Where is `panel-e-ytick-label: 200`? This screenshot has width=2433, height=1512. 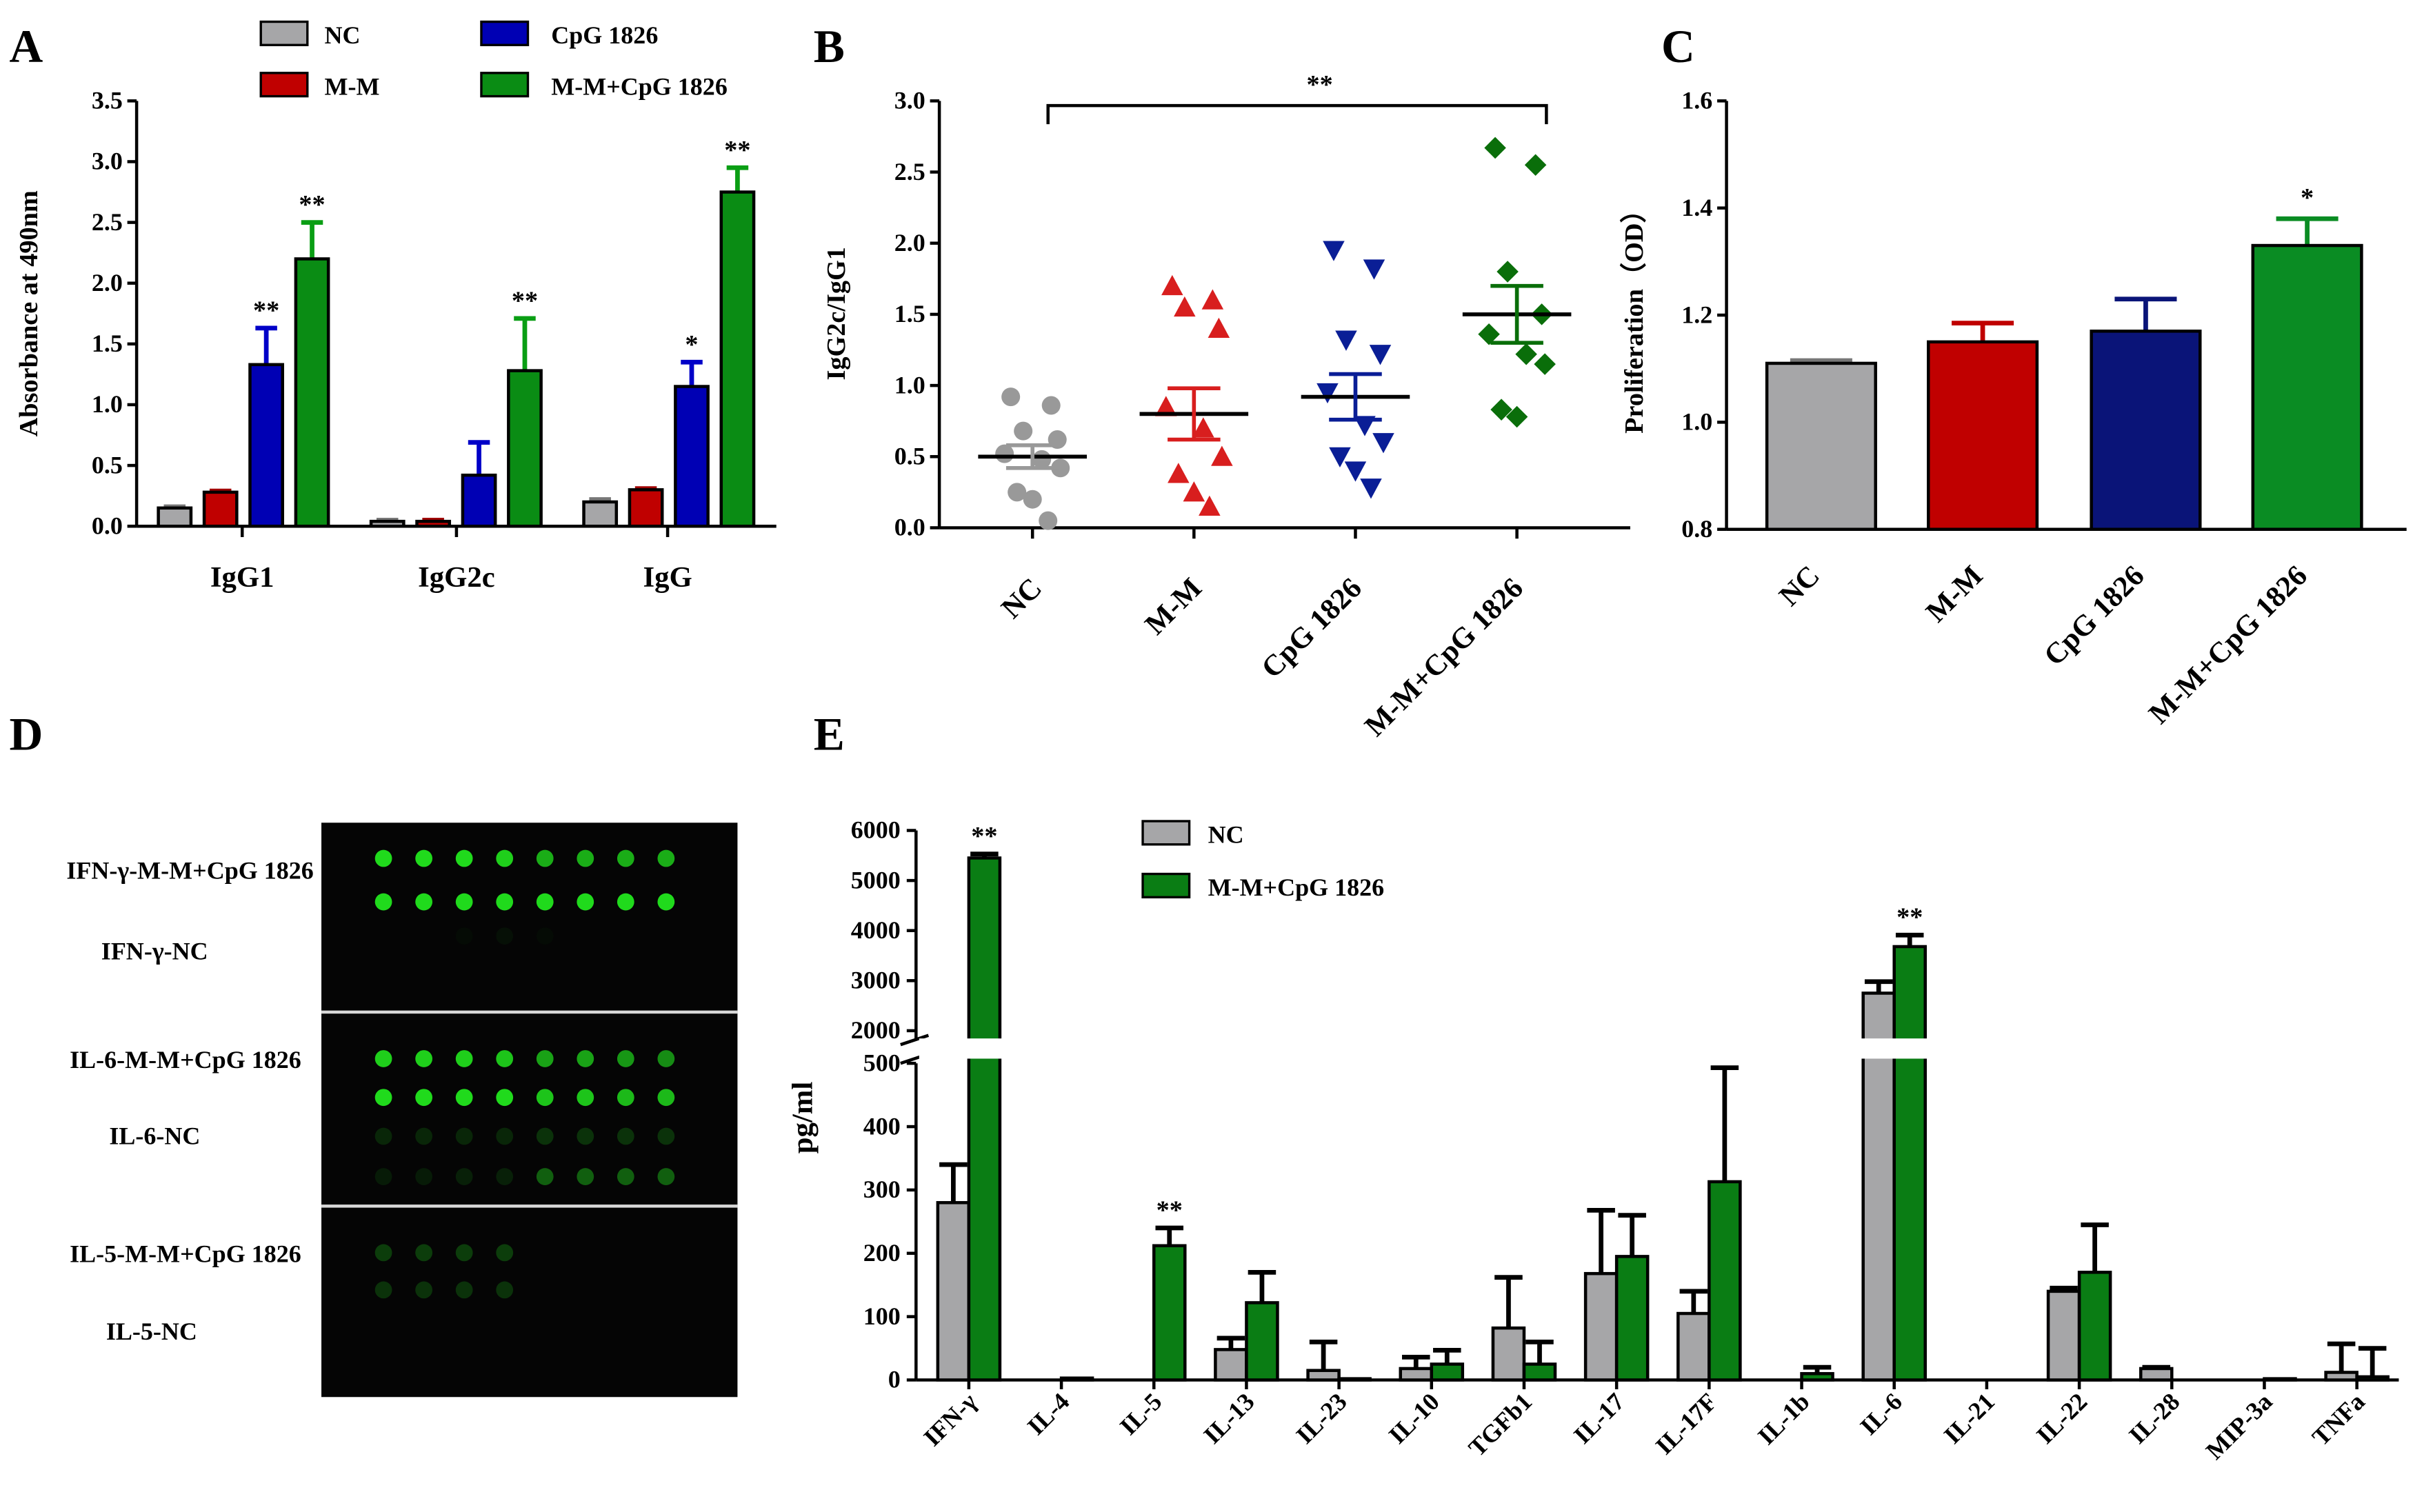 panel-e-ytick-label: 200 is located at coordinates (882, 1253).